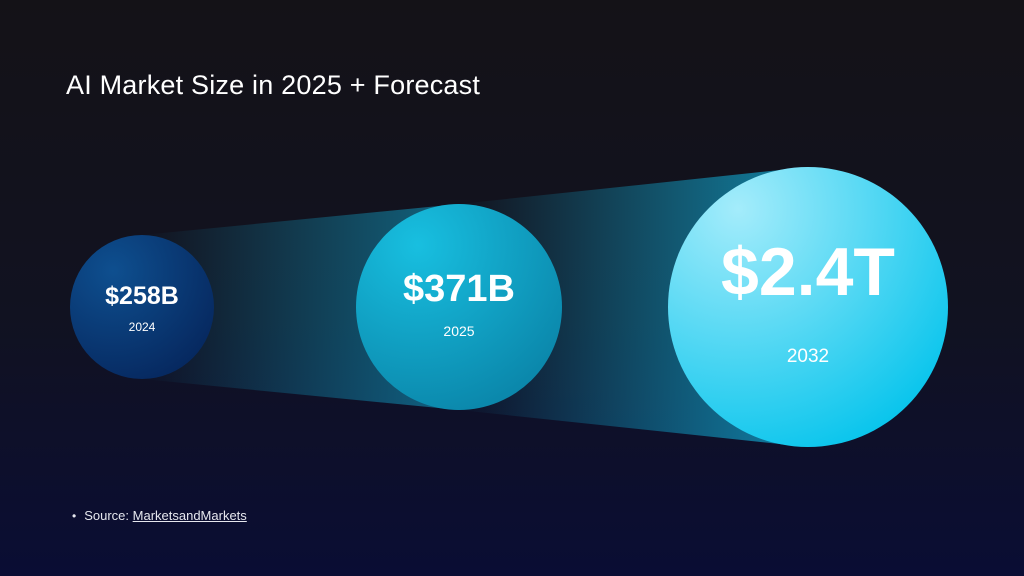 Image resolution: width=1024 pixels, height=576 pixels. I want to click on year-label-2032: 2032, so click(808, 356).